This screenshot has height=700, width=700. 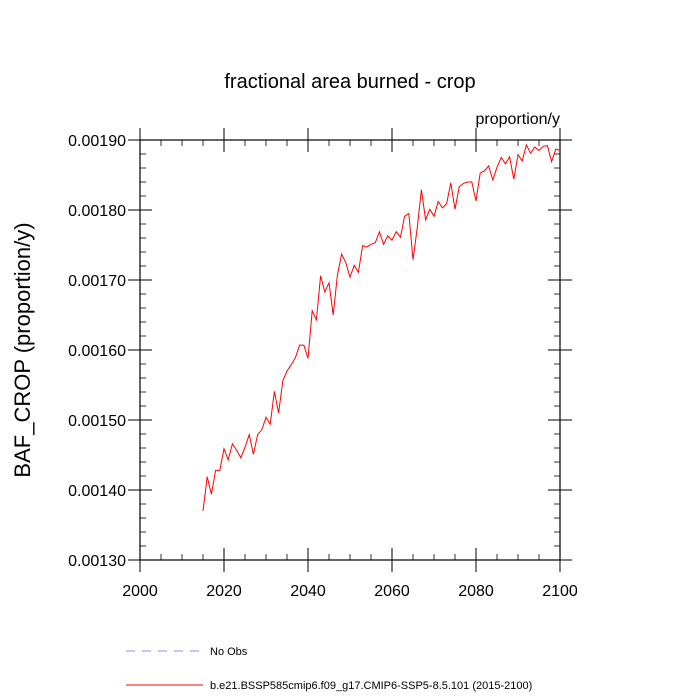 I want to click on x-tick-label: 2100, so click(x=560, y=591).